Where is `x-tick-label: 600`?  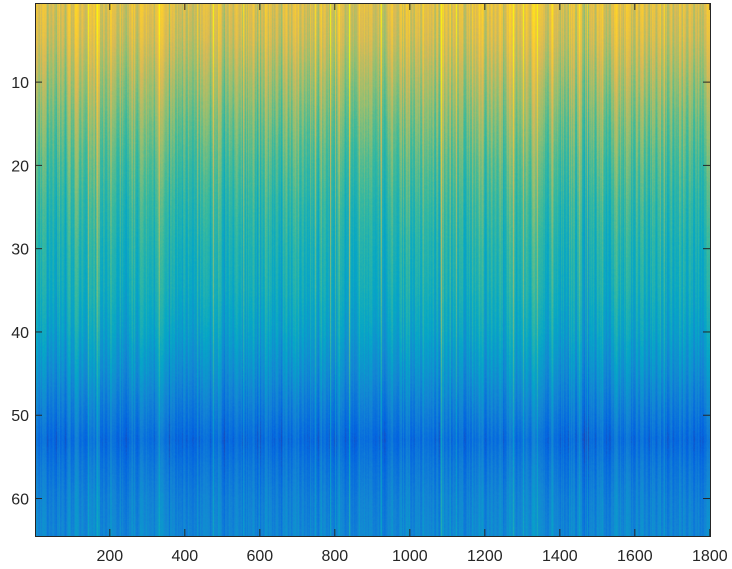 x-tick-label: 600 is located at coordinates (259, 556).